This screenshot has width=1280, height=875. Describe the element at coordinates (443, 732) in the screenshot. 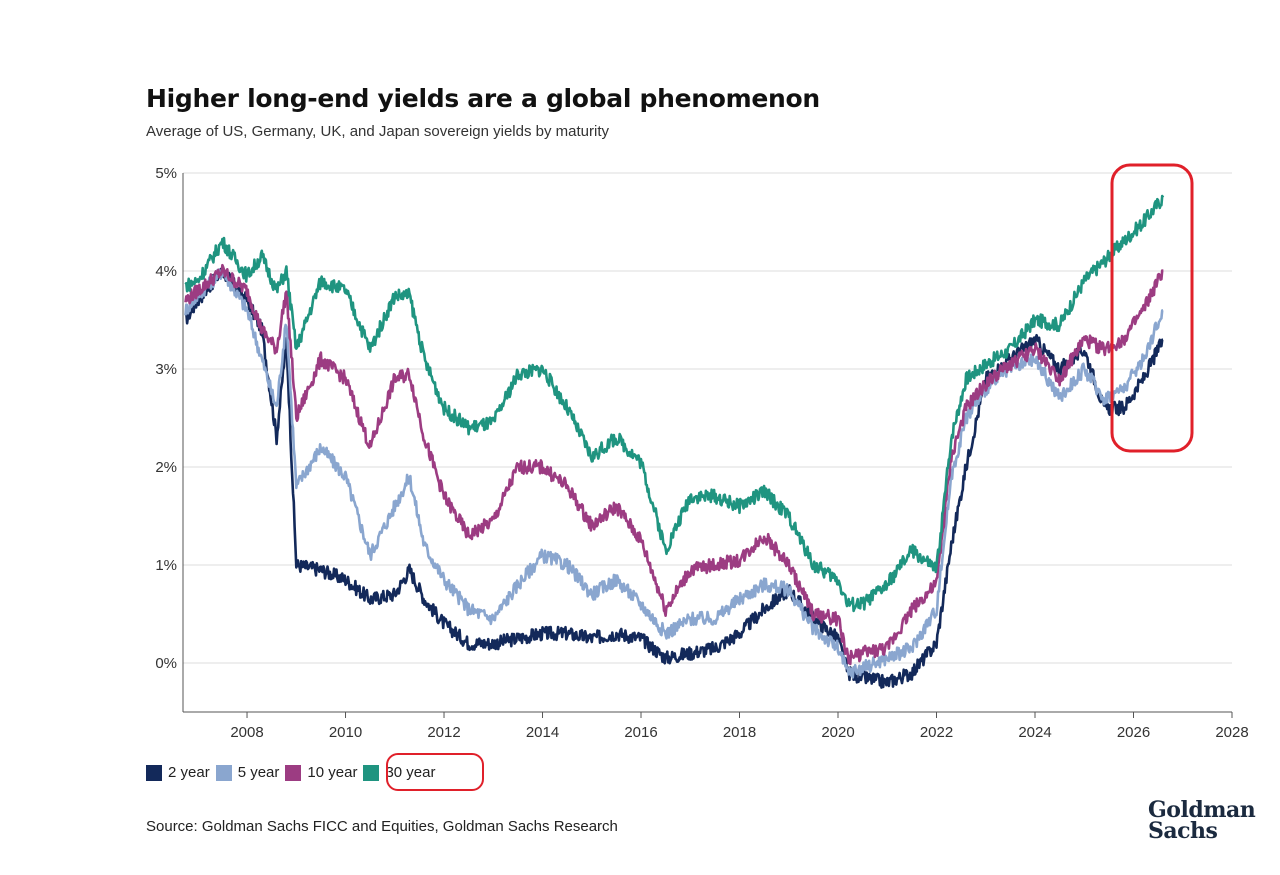

I see `x-tick-label: 2012` at that location.